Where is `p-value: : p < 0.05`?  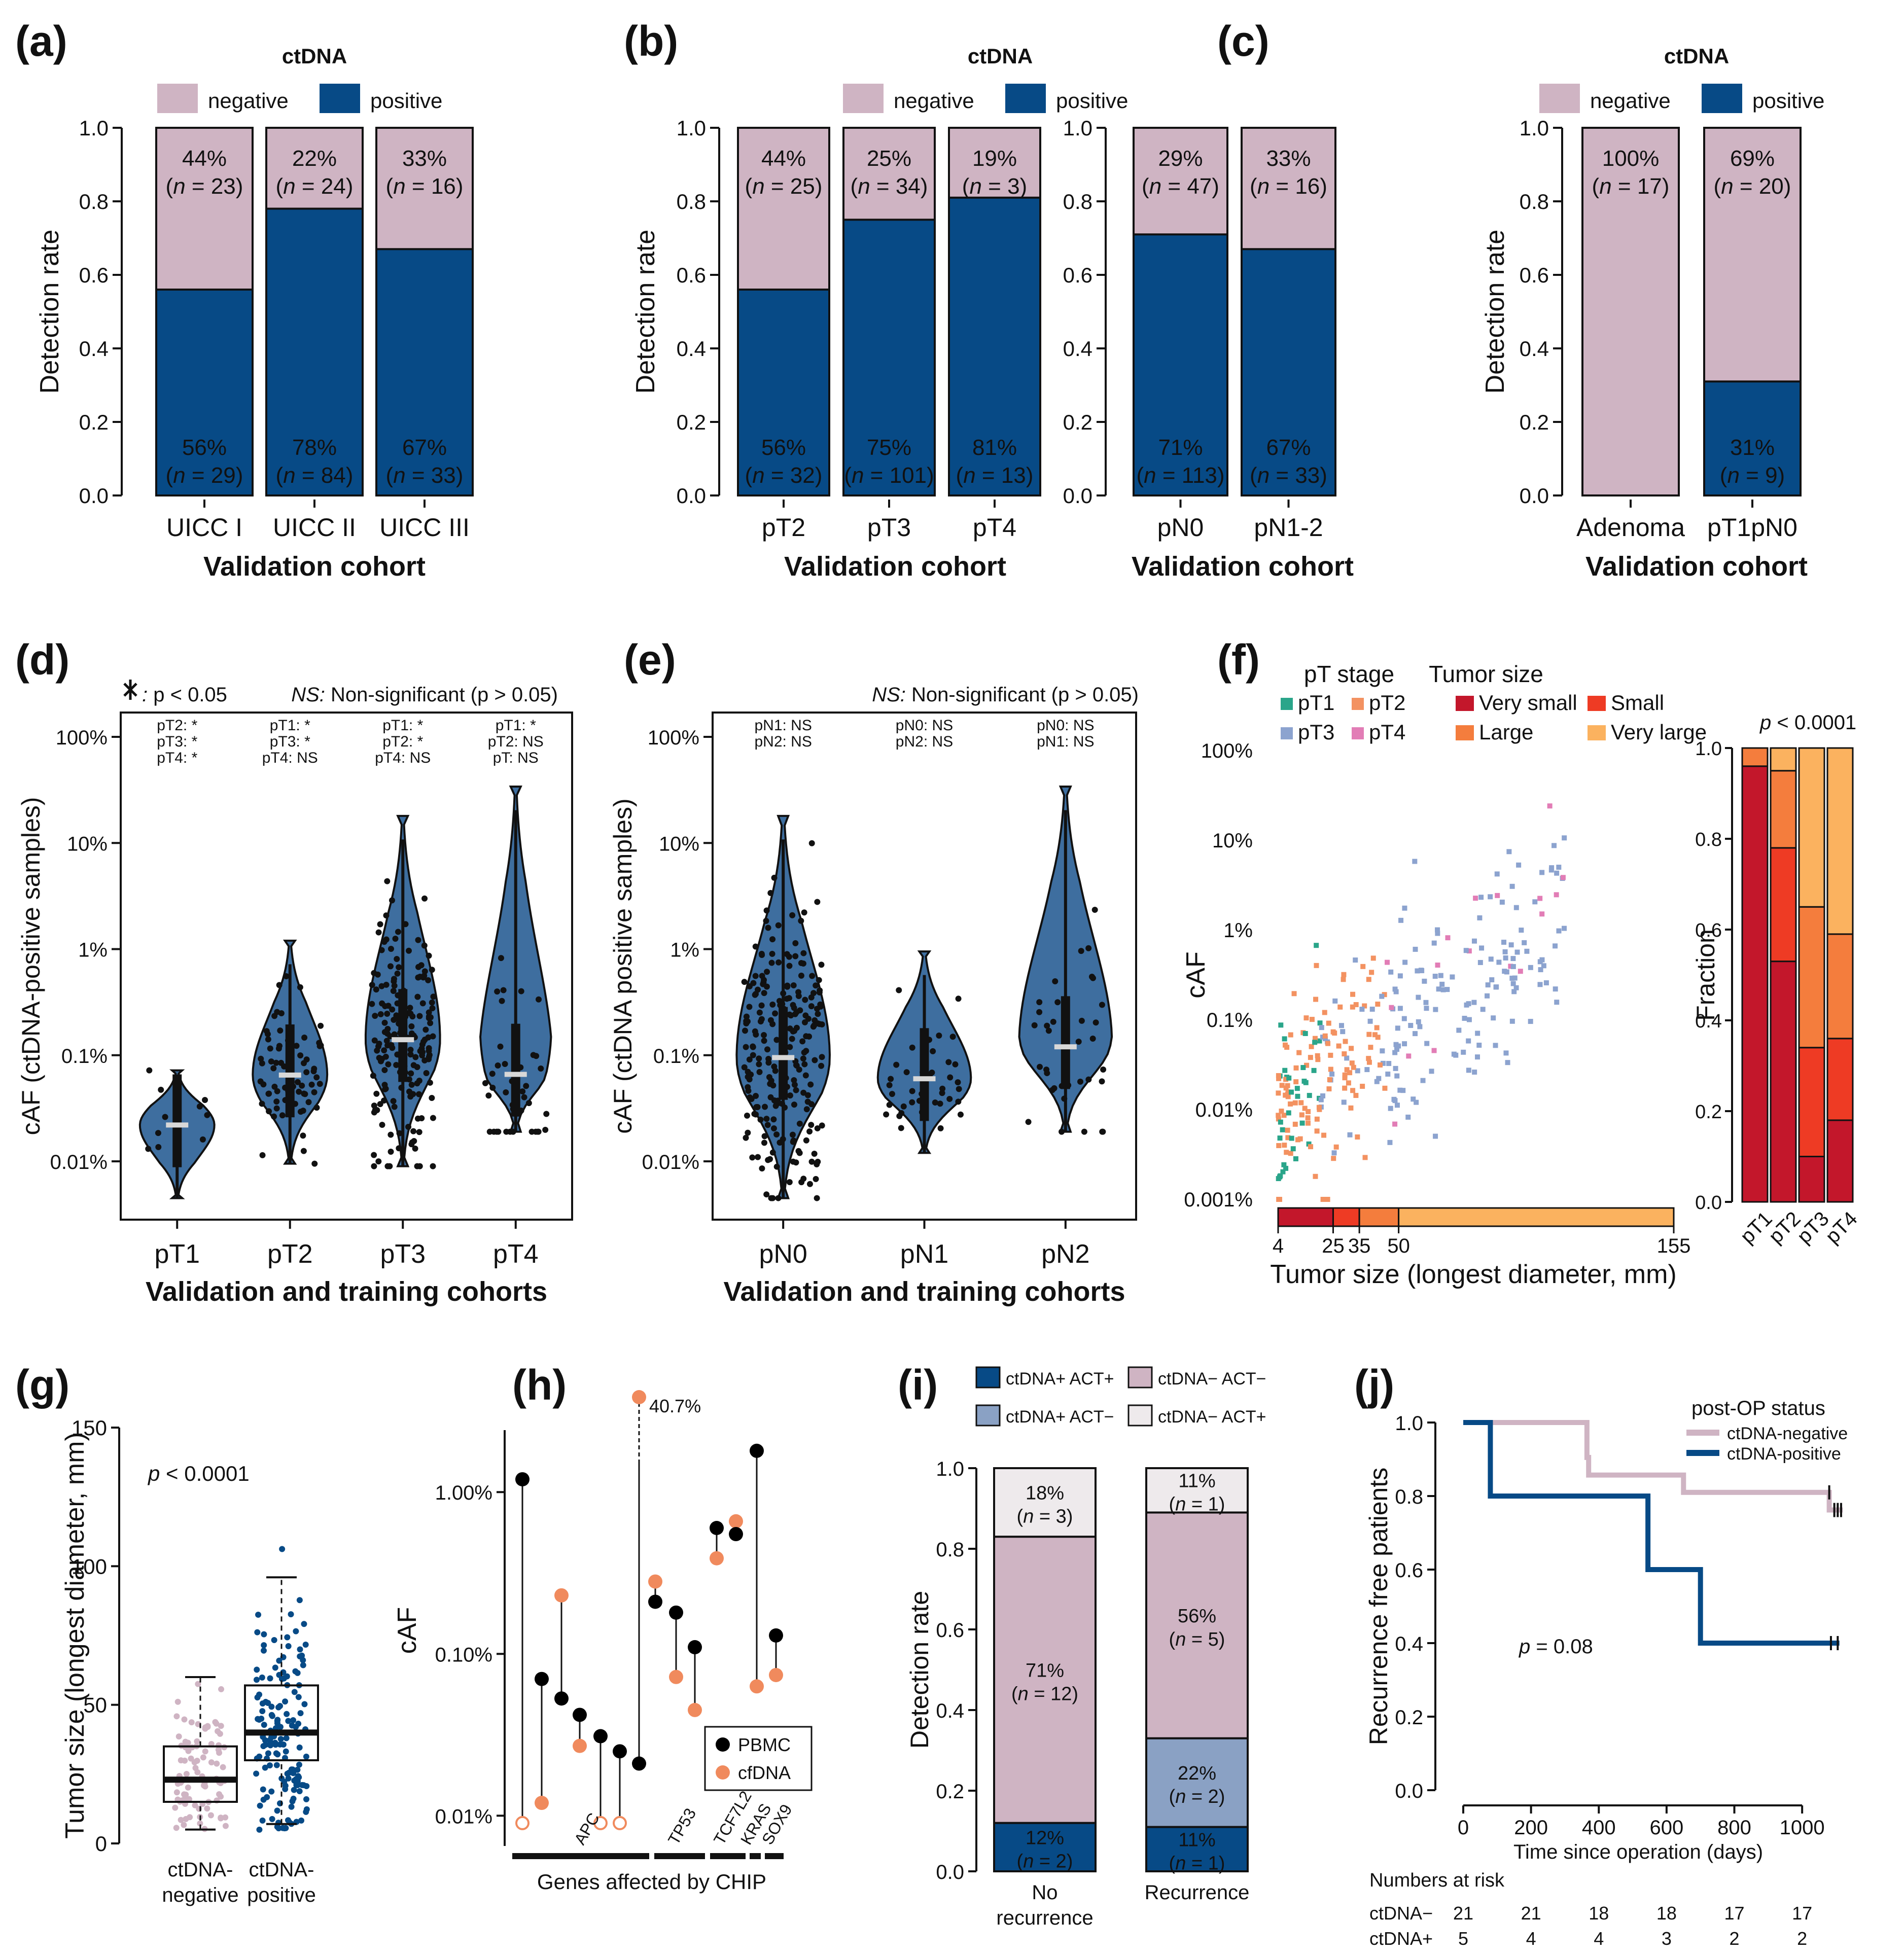 p-value: : p < 0.05 is located at coordinates (184, 695).